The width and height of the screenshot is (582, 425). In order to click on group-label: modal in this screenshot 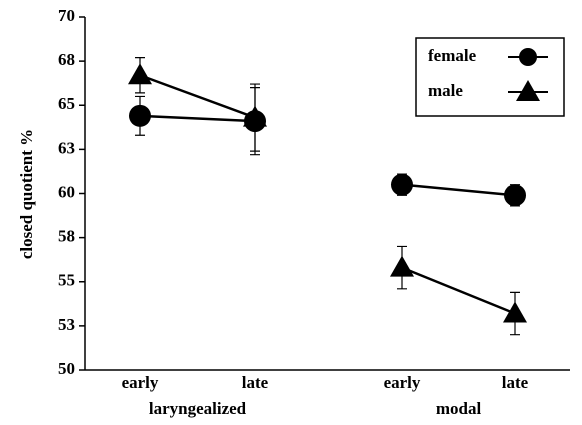, I will do `click(459, 408)`.